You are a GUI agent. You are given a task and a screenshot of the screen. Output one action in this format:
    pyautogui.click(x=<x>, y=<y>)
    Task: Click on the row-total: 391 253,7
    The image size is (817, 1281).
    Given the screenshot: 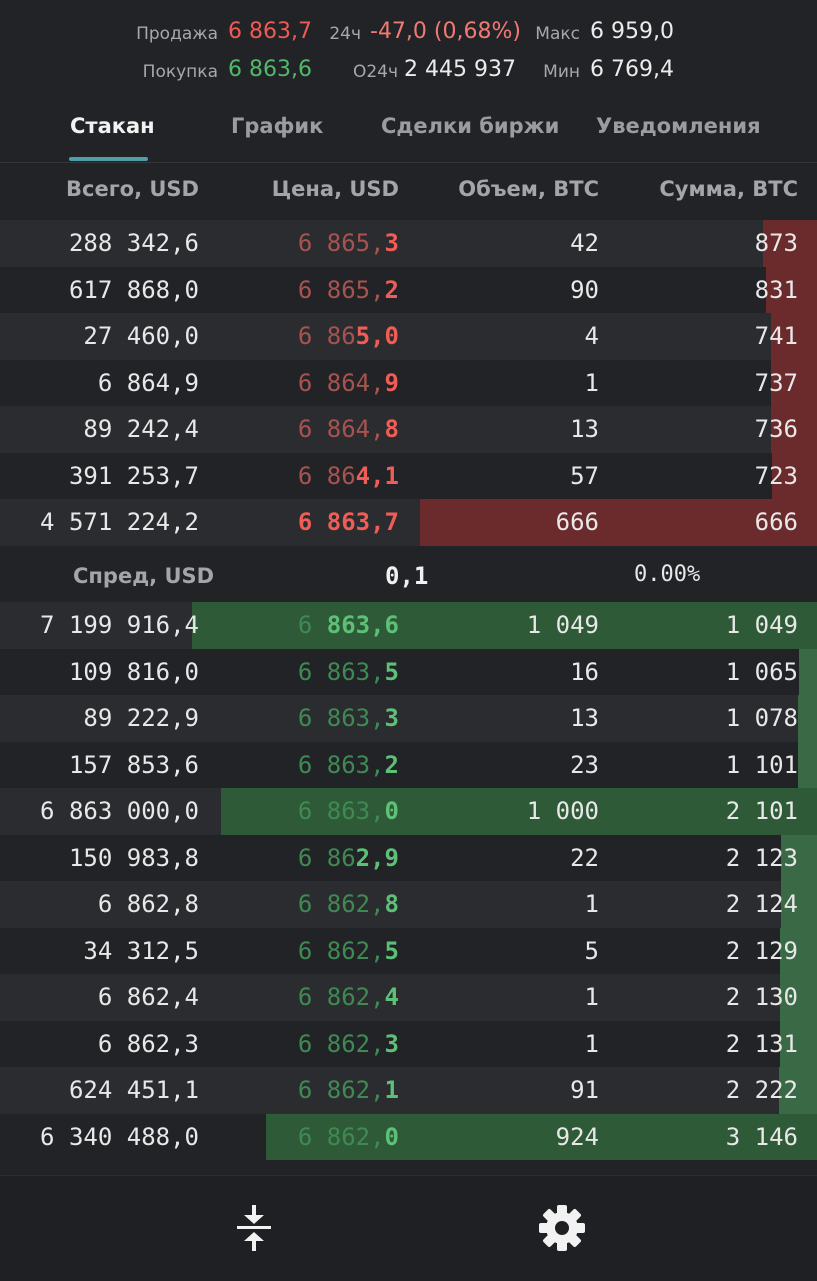 What is the action you would take?
    pyautogui.click(x=133, y=475)
    